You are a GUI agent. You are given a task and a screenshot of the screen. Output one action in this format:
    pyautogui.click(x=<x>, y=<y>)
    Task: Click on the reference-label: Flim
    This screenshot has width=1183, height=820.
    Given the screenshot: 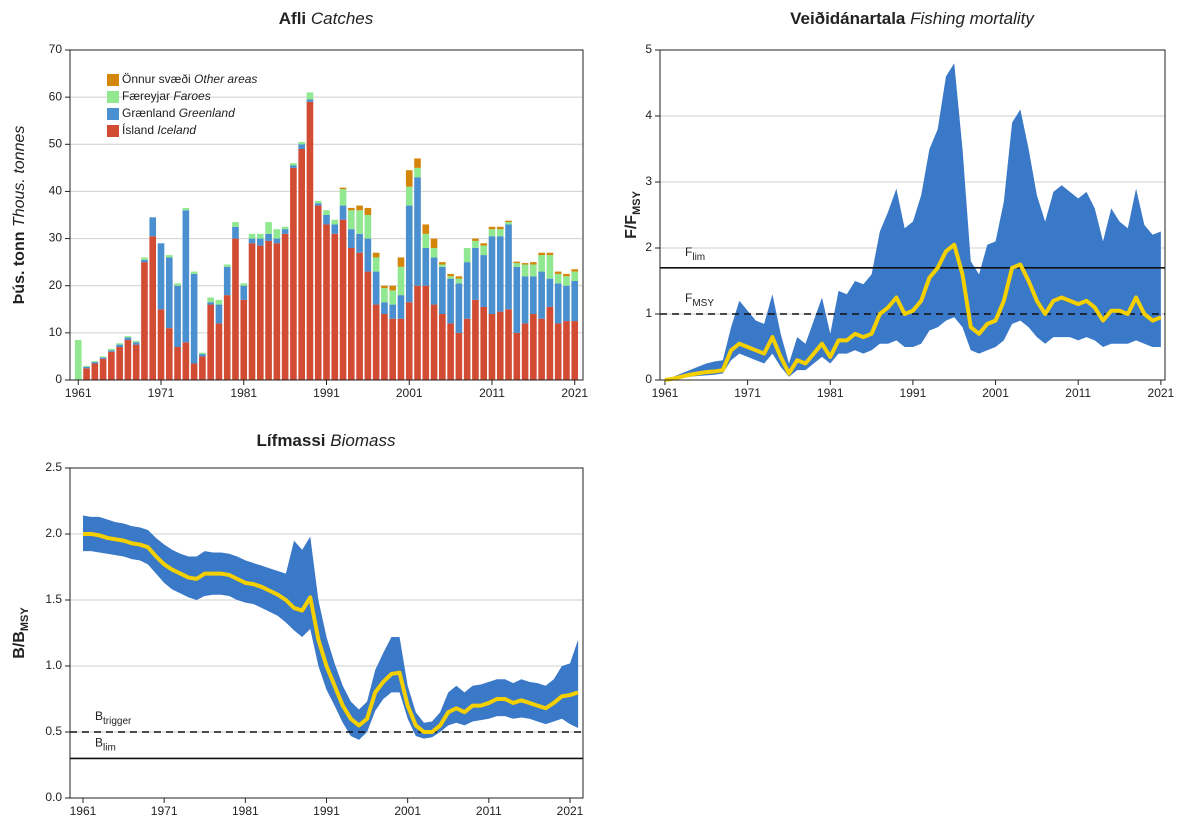 What is the action you would take?
    pyautogui.click(x=695, y=253)
    